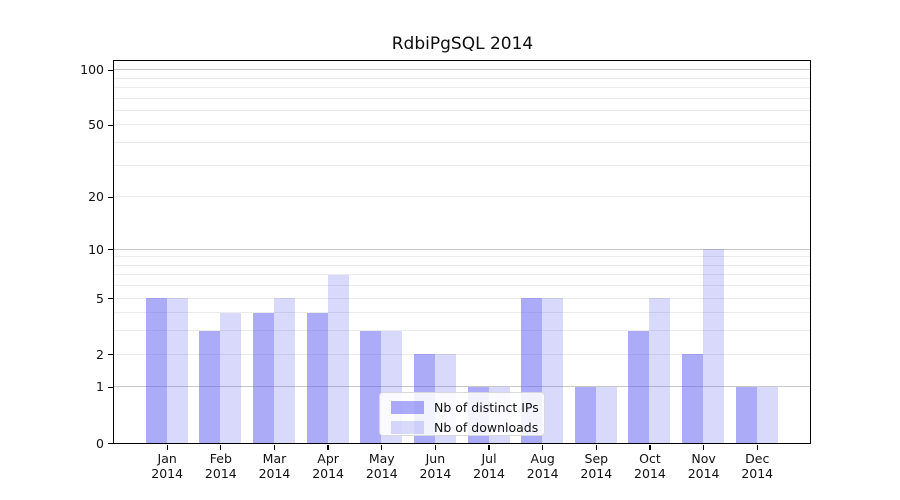 The image size is (900, 500). What do you see at coordinates (96, 249) in the screenshot?
I see `y-tick-label: 10` at bounding box center [96, 249].